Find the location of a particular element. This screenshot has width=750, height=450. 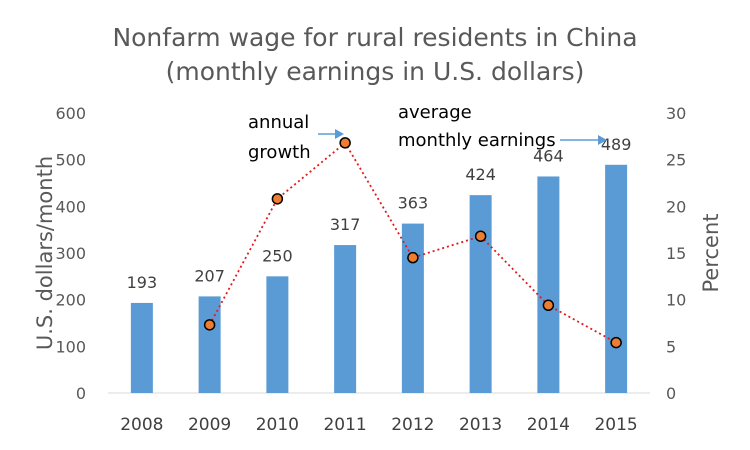

y2-tick-label: 30 is located at coordinates (676, 113).